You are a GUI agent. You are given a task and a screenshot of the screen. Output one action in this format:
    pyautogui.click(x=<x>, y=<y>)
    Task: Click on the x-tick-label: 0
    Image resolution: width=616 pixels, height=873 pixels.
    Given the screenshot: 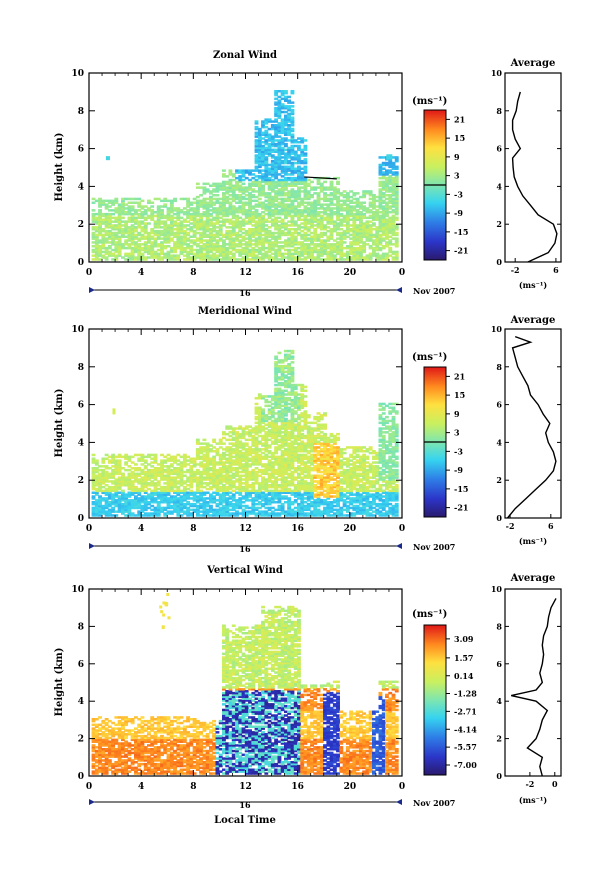 What is the action you would take?
    pyautogui.click(x=402, y=273)
    